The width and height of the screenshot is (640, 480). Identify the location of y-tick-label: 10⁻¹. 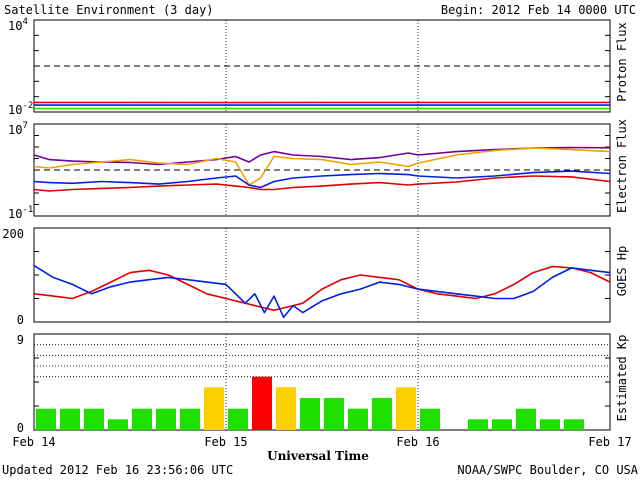
(20, 213).